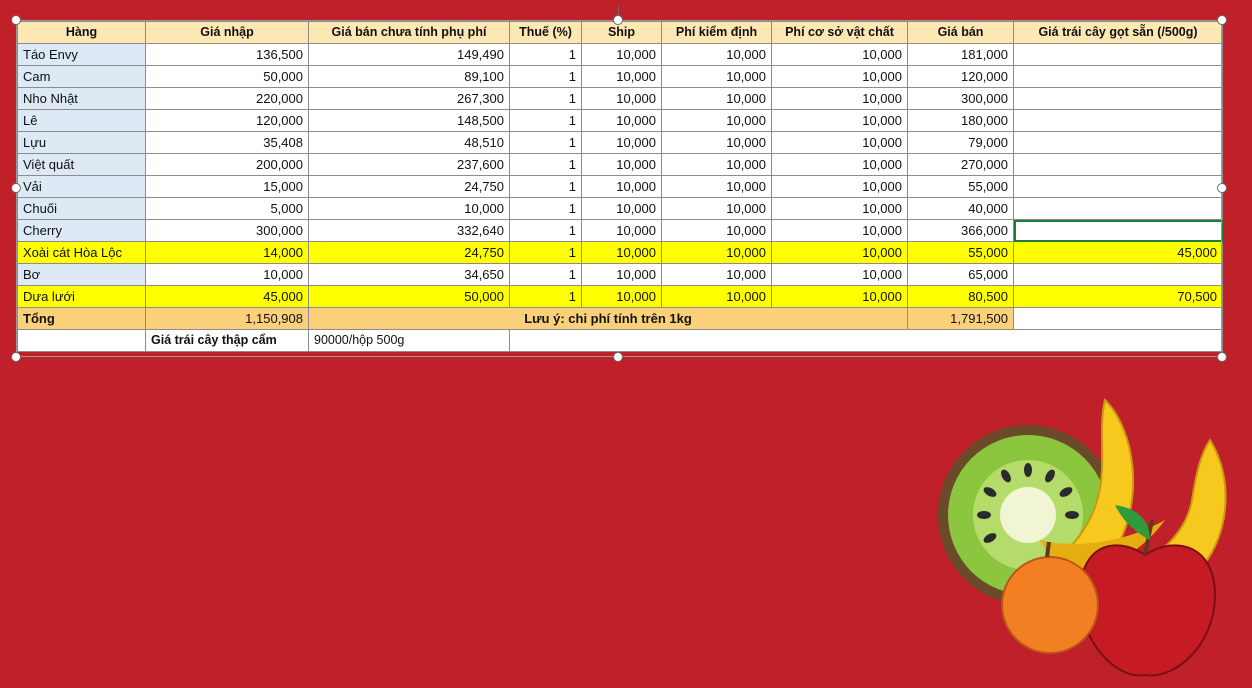  Describe the element at coordinates (839, 32) in the screenshot. I see `header-cell: Phí cơ sở vật chất` at that location.